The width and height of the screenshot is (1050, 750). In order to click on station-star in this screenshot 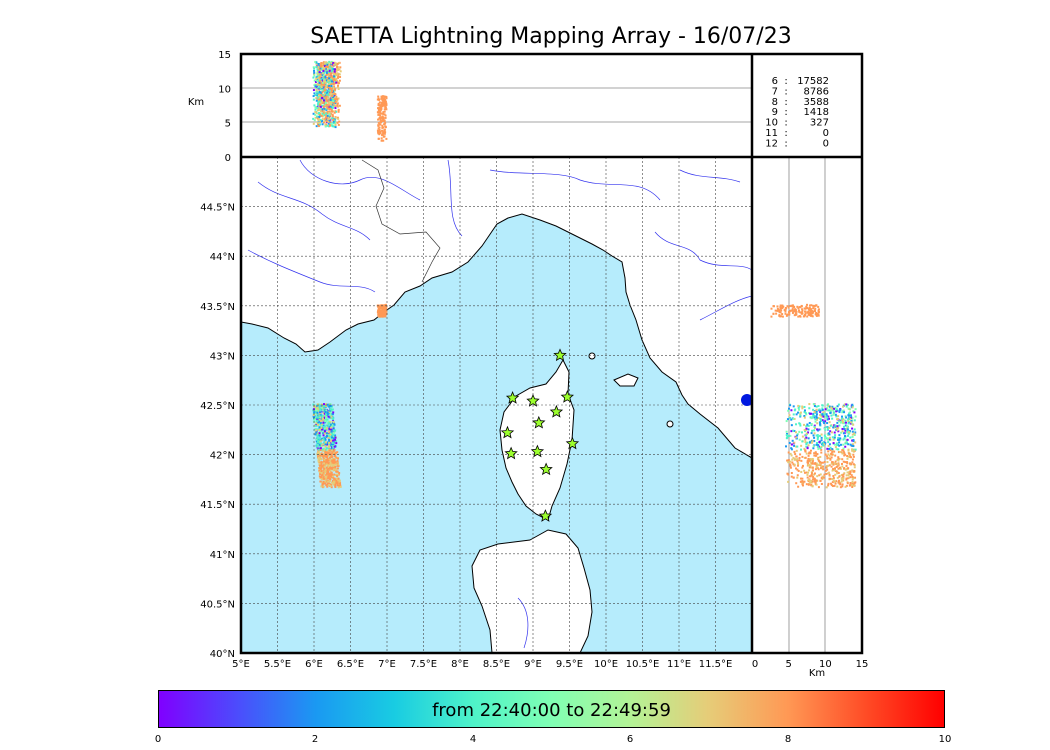, I will do `click(533, 400)`.